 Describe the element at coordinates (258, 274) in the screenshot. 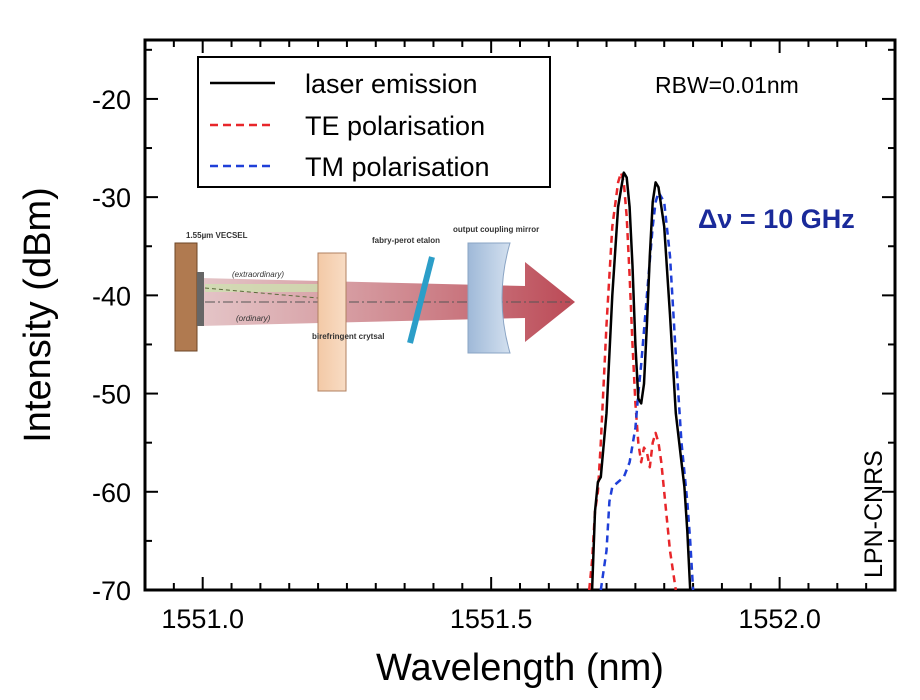

I see `inset-label-extraordinary: (extraordinary)` at that location.